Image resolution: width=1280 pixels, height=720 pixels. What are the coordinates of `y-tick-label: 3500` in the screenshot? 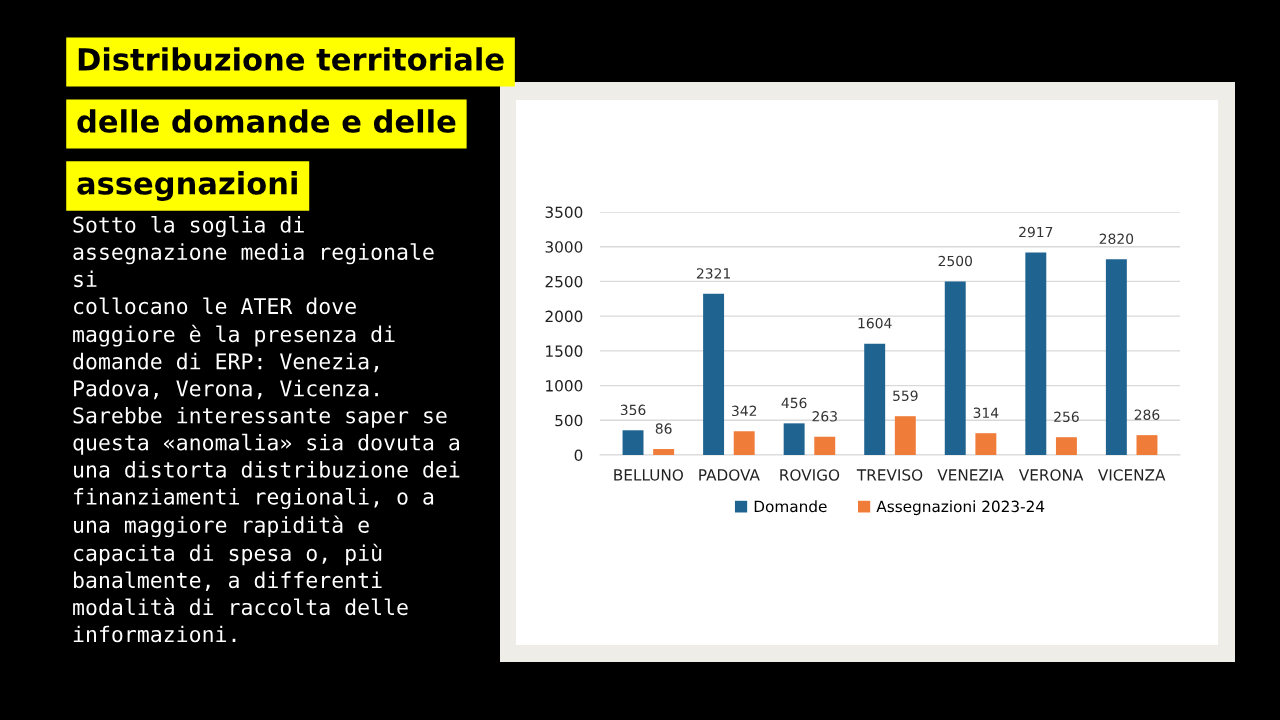 It's located at (564, 212).